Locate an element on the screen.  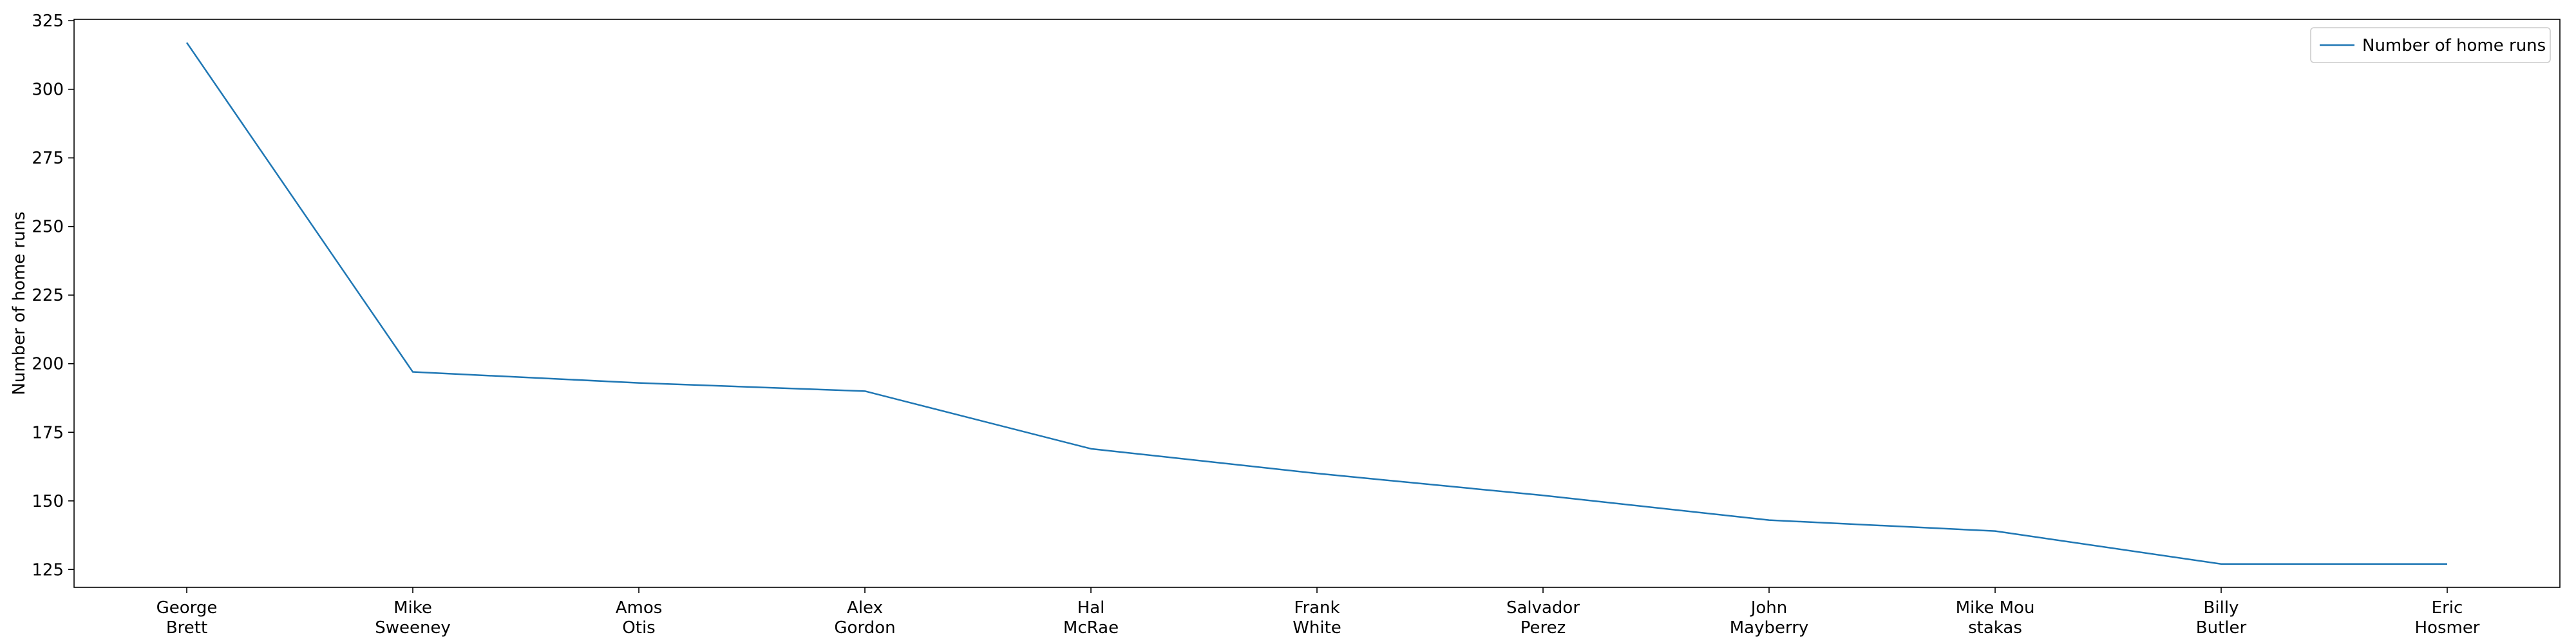
legend: Number of home runs is located at coordinates (2430, 45).